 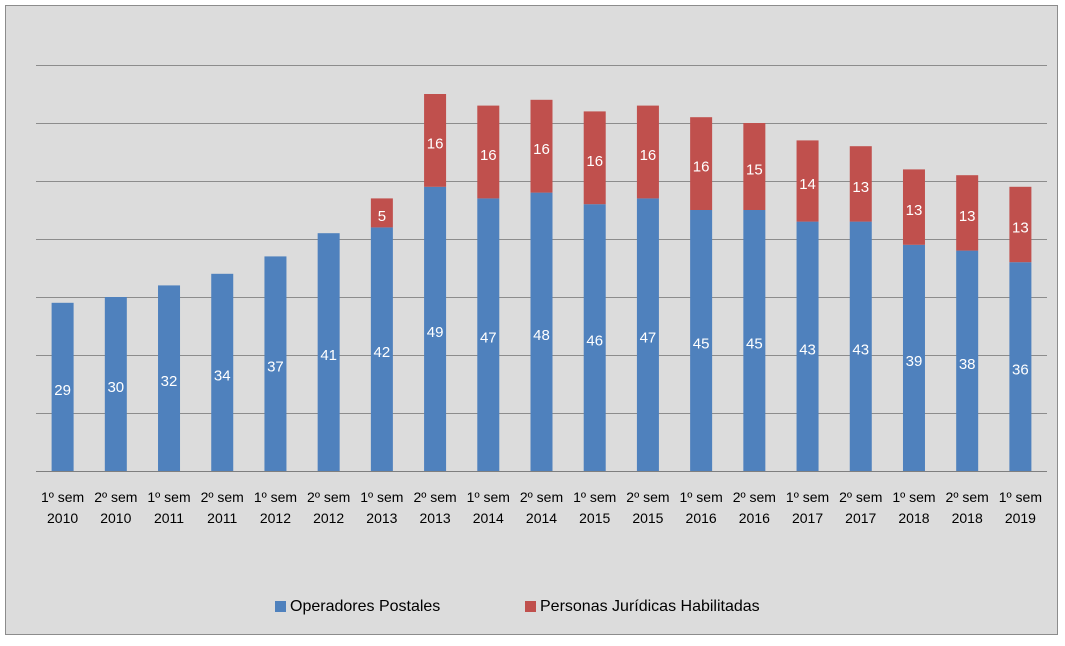 What do you see at coordinates (382, 216) in the screenshot?
I see `data-label: 5` at bounding box center [382, 216].